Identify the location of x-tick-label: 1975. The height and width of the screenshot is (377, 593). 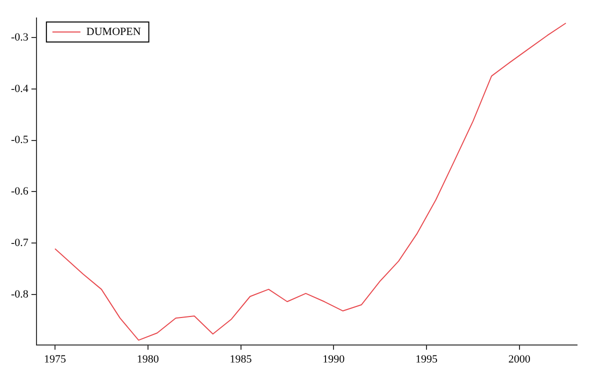
(55, 359).